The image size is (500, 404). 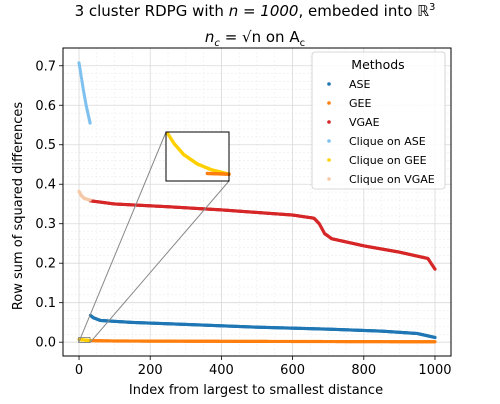 I want to click on inset-series-clique-on-gee, so click(x=198, y=154).